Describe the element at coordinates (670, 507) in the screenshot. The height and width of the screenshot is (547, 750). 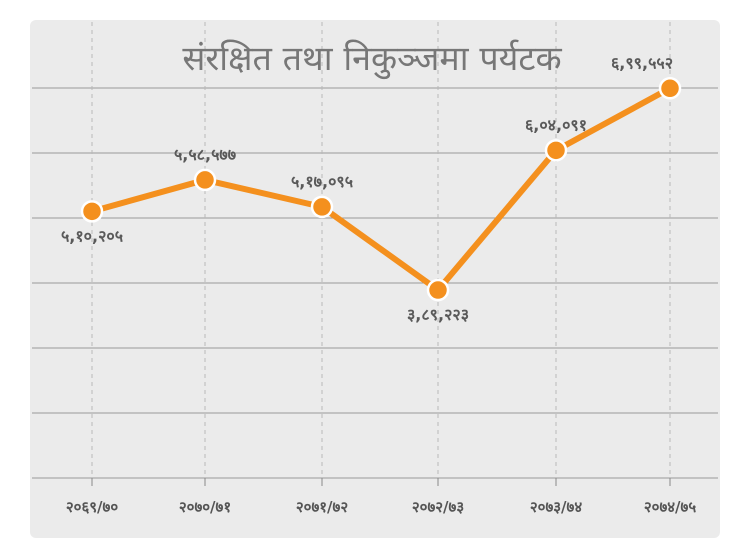
I see `x-tick-label: २०७४/७५` at that location.